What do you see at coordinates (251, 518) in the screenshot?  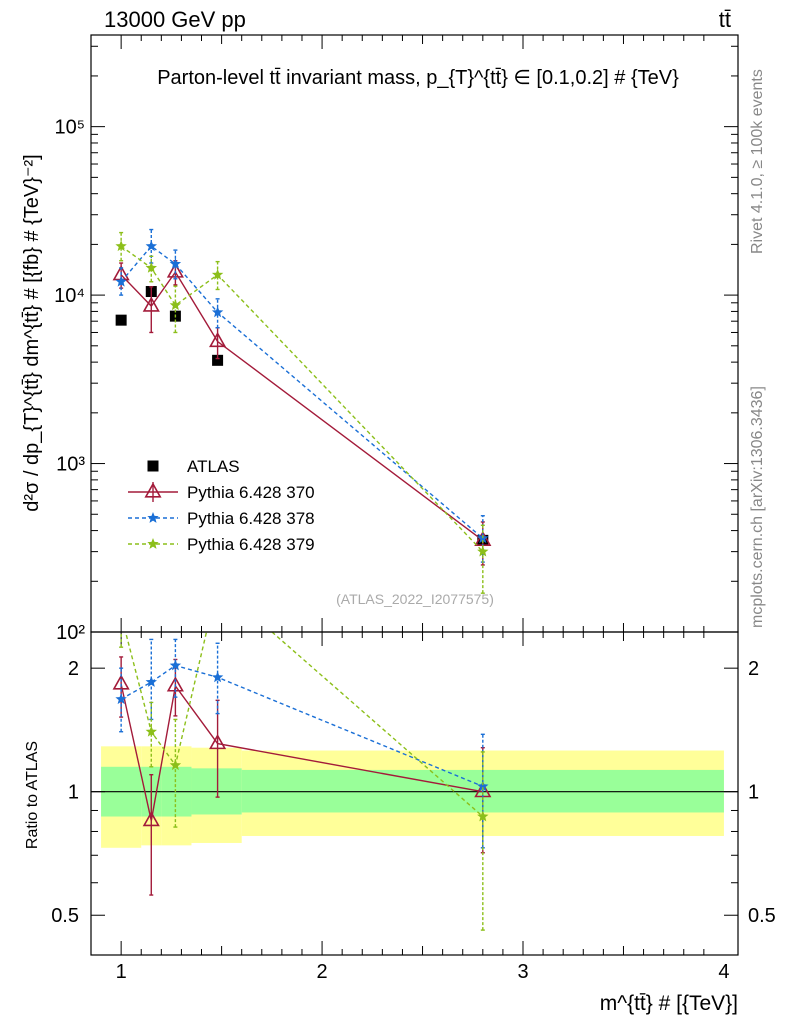 I see `legend-label: Pythia 6.428 378` at bounding box center [251, 518].